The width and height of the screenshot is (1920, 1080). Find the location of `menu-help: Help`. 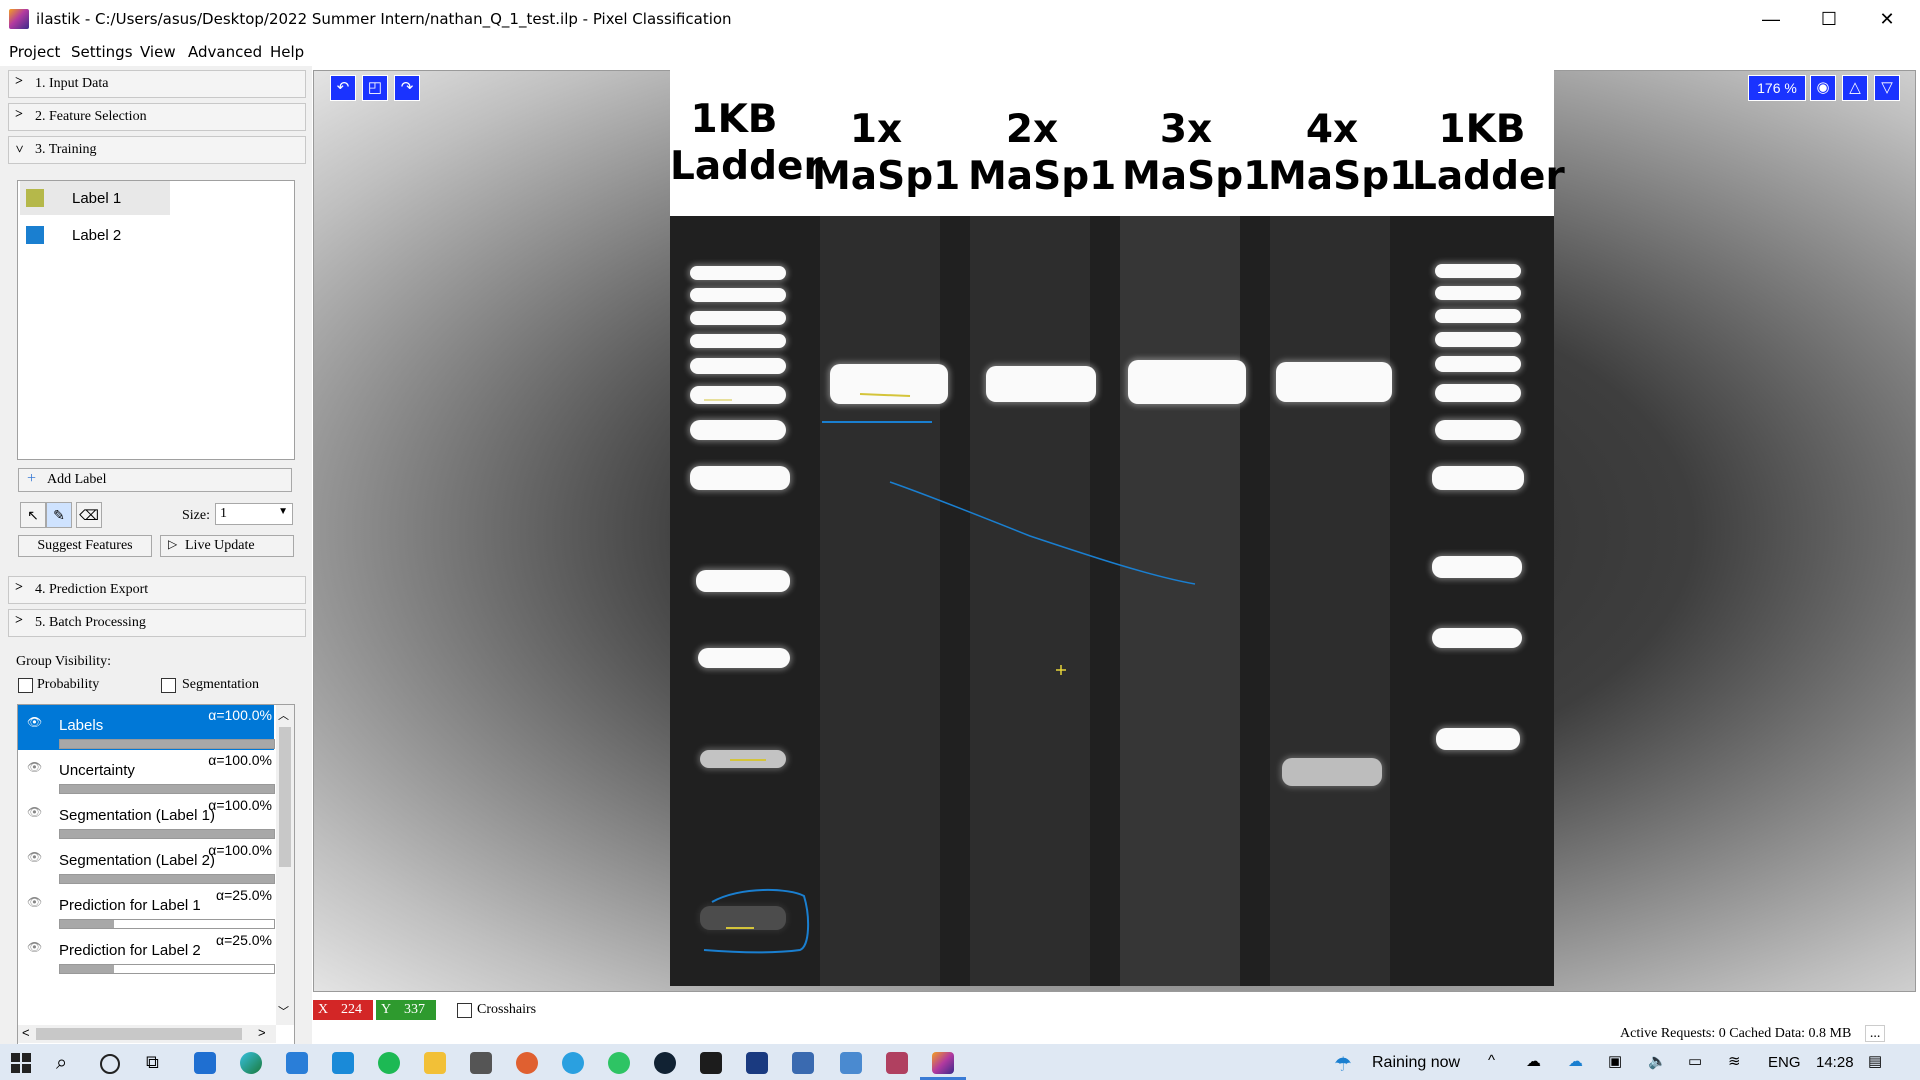

menu-help: Help is located at coordinates (287, 52).